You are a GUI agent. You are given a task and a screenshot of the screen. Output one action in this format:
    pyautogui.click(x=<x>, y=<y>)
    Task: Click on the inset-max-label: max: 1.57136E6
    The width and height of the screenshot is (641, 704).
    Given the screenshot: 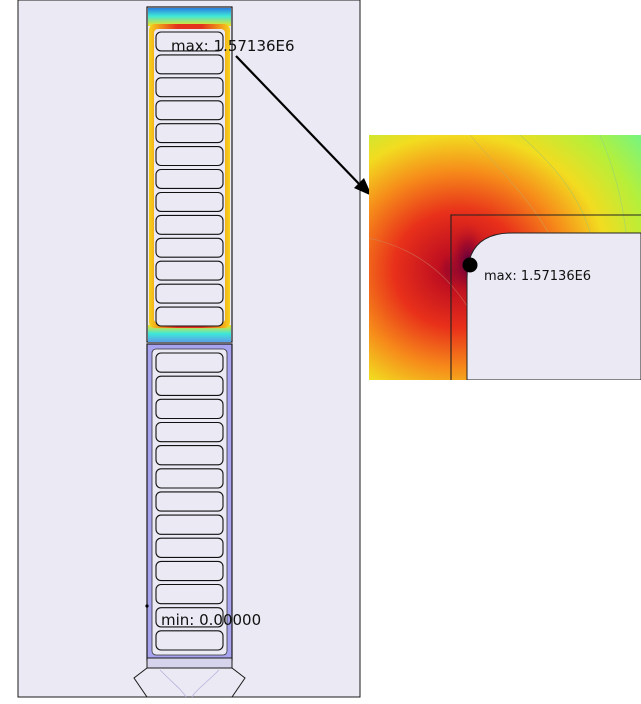 What is the action you would take?
    pyautogui.click(x=537, y=276)
    